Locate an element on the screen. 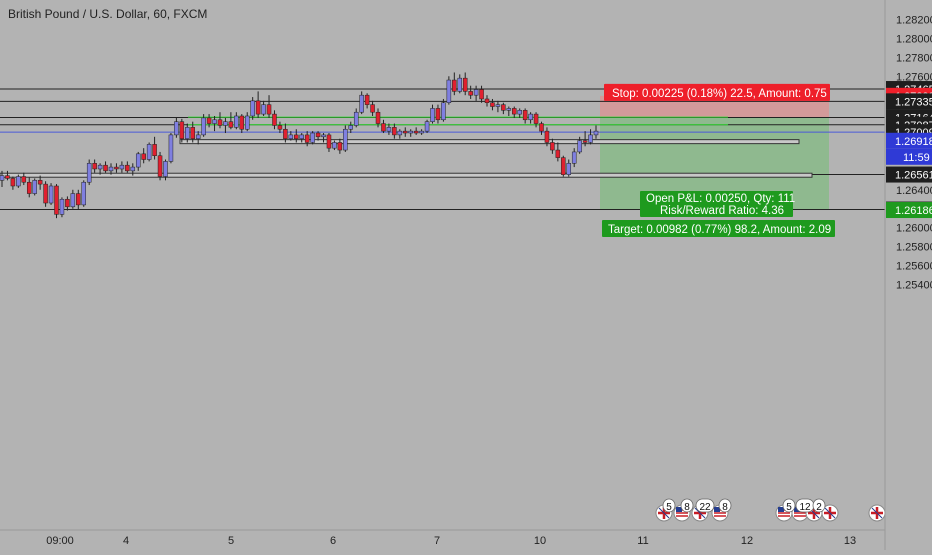  price-tick-label: 1.28200 is located at coordinates (914, 21).